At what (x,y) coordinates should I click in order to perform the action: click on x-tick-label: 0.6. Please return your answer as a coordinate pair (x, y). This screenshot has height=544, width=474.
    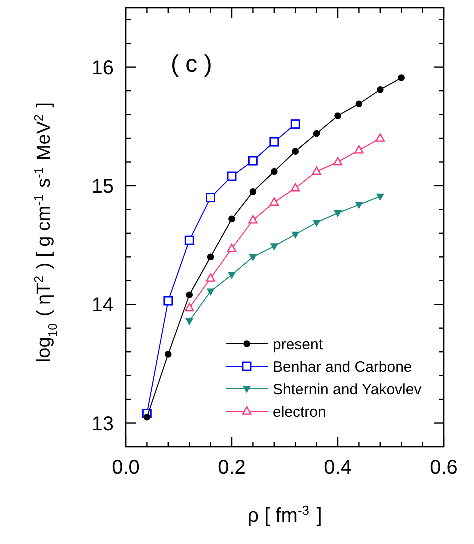
    Looking at the image, I should click on (444, 468).